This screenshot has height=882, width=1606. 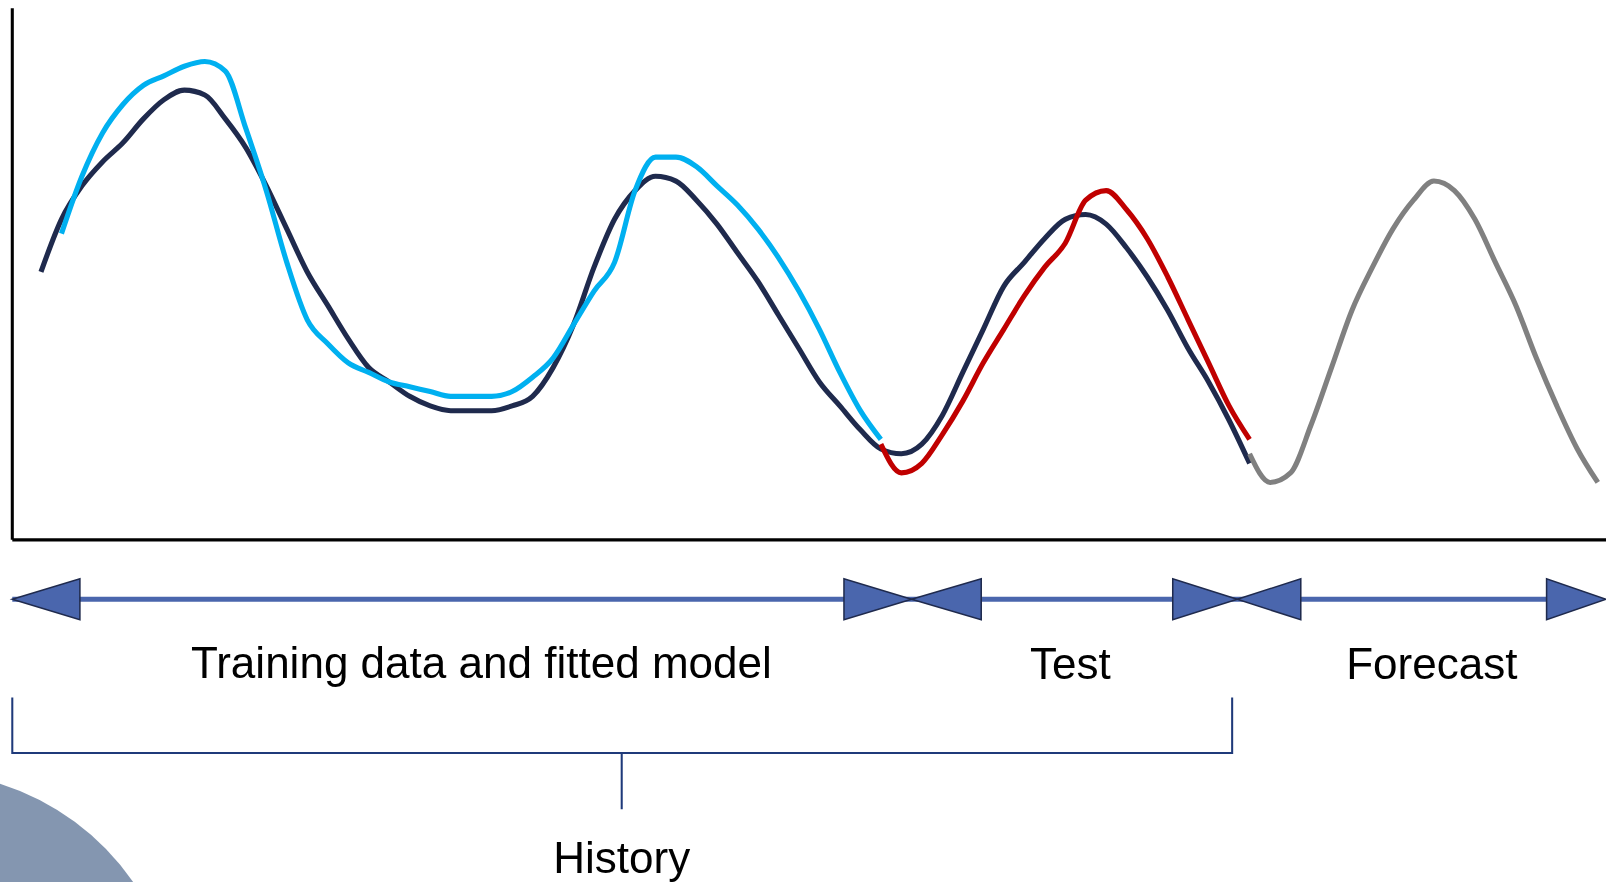 What do you see at coordinates (481, 663) in the screenshot?
I see `text: Training data and fitted model` at bounding box center [481, 663].